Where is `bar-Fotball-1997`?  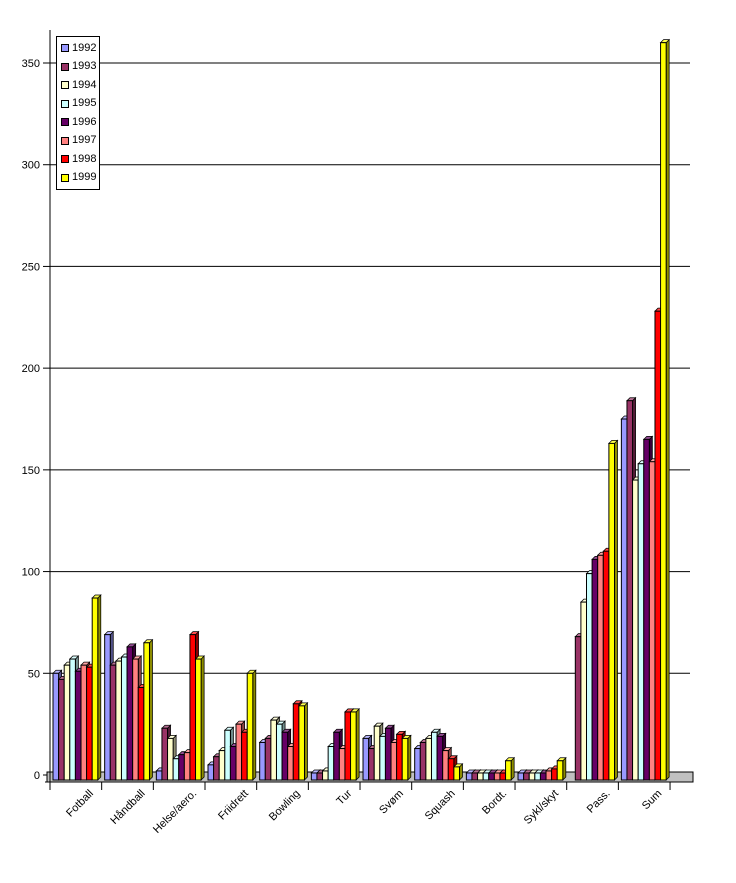
bar-Fotball-1997 is located at coordinates (84, 722).